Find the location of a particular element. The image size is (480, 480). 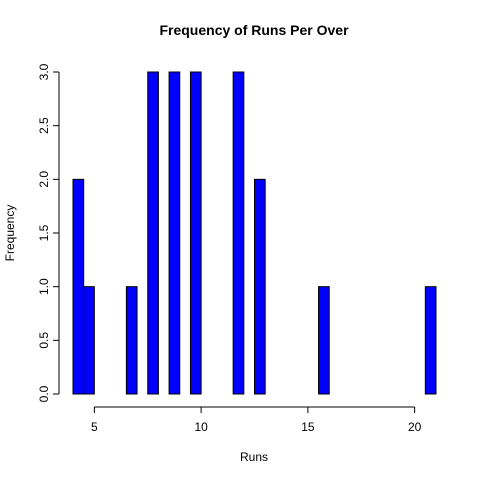

x-tick-label: 5 is located at coordinates (94, 427).